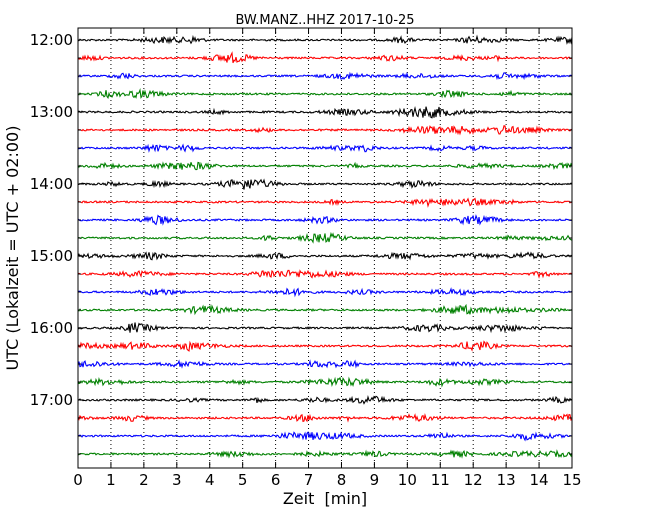 The width and height of the screenshot is (650, 520). Describe the element at coordinates (111, 480) in the screenshot. I see `x-tick-label: 1` at that location.